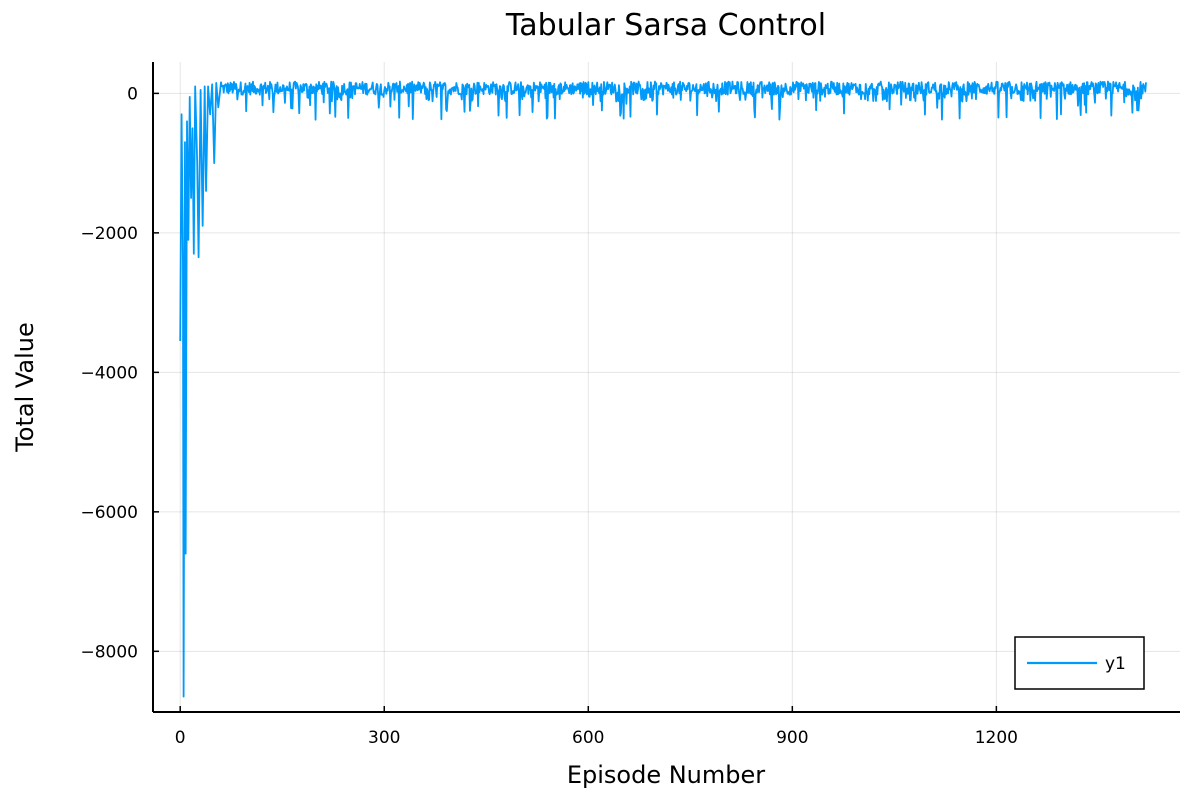  What do you see at coordinates (180, 738) in the screenshot?
I see `x-tick-label: 0` at bounding box center [180, 738].